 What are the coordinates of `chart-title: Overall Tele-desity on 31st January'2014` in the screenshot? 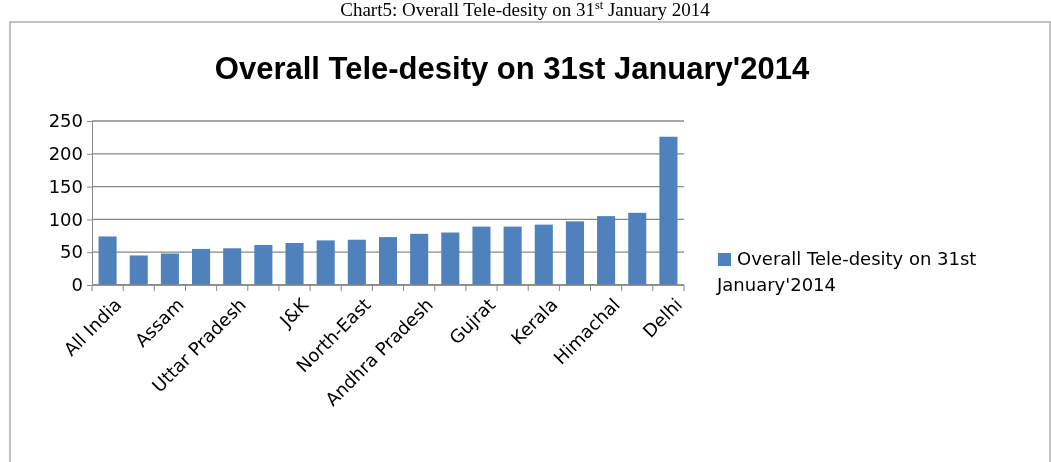 It's located at (512, 68).